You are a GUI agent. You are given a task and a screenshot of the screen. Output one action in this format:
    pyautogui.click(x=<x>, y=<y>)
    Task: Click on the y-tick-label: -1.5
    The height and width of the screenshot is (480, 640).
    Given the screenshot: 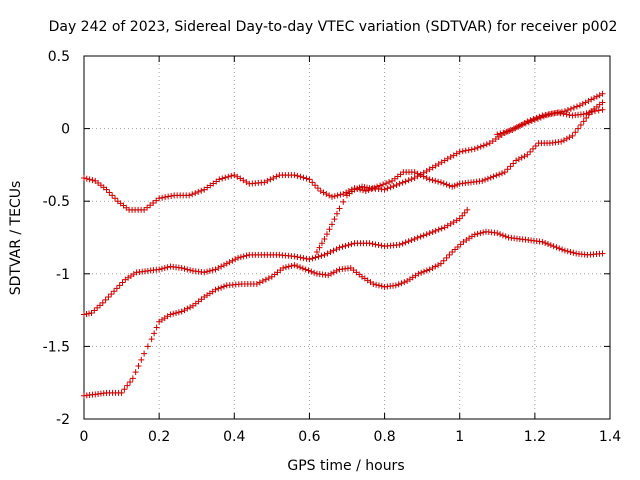 What is the action you would take?
    pyautogui.click(x=56, y=347)
    